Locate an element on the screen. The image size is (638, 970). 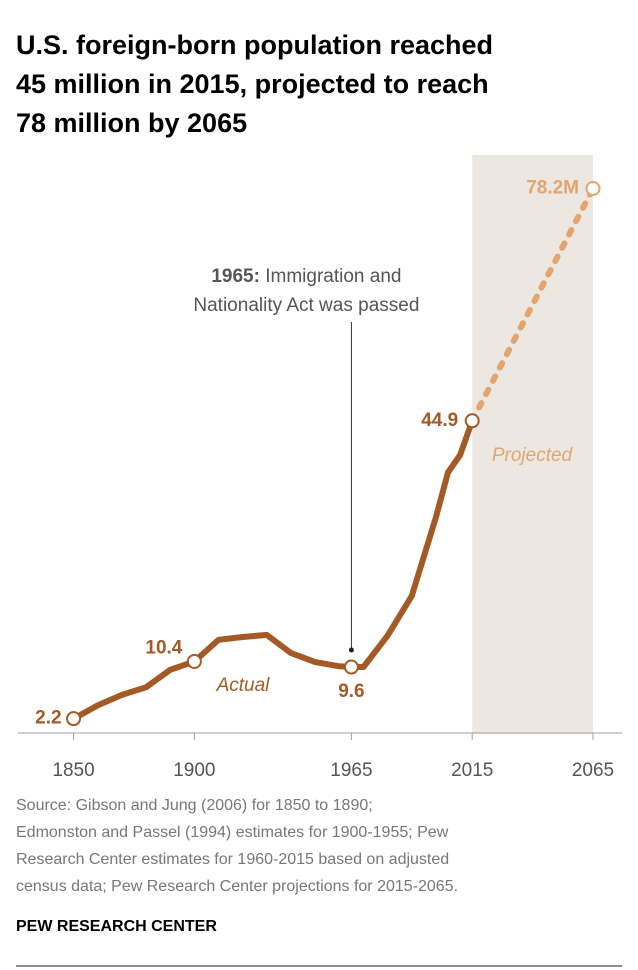
series-label: Projected is located at coordinates (533, 455).